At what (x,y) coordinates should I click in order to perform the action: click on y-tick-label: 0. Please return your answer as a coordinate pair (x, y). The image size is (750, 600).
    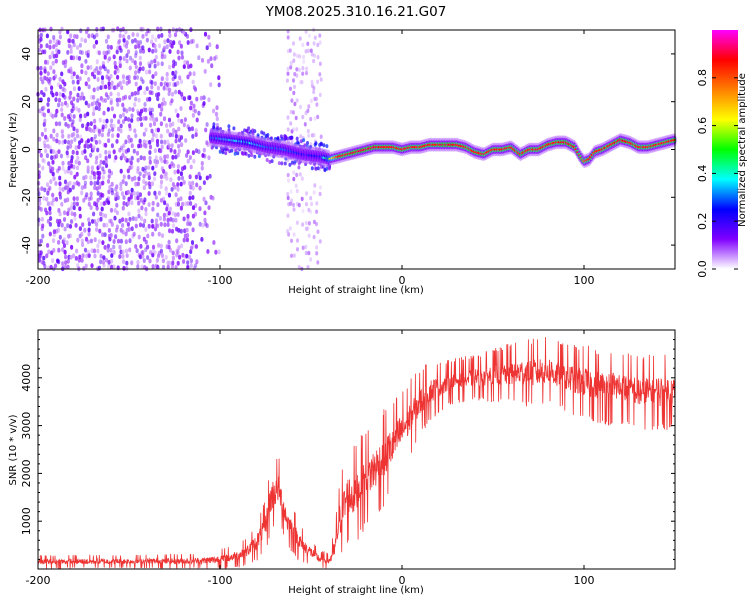
    Looking at the image, I should click on (26, 149).